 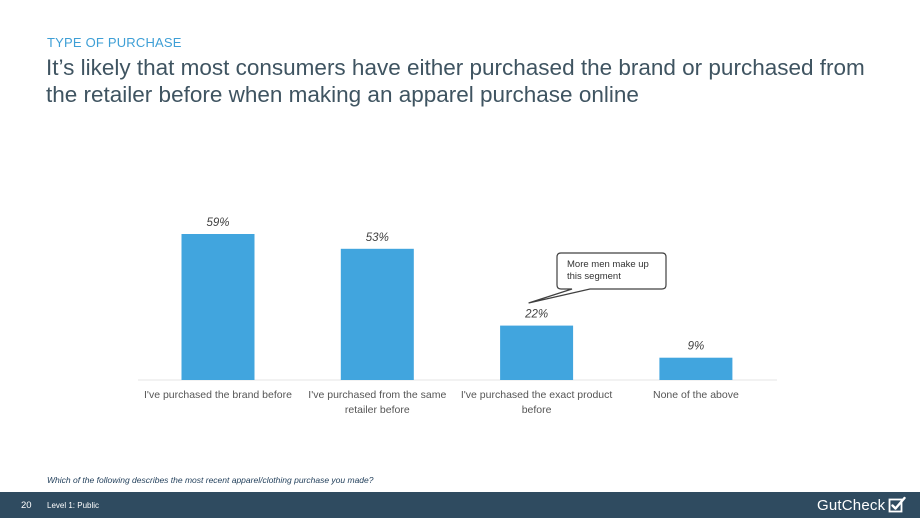 What do you see at coordinates (26, 505) in the screenshot?
I see `page-number: 20` at bounding box center [26, 505].